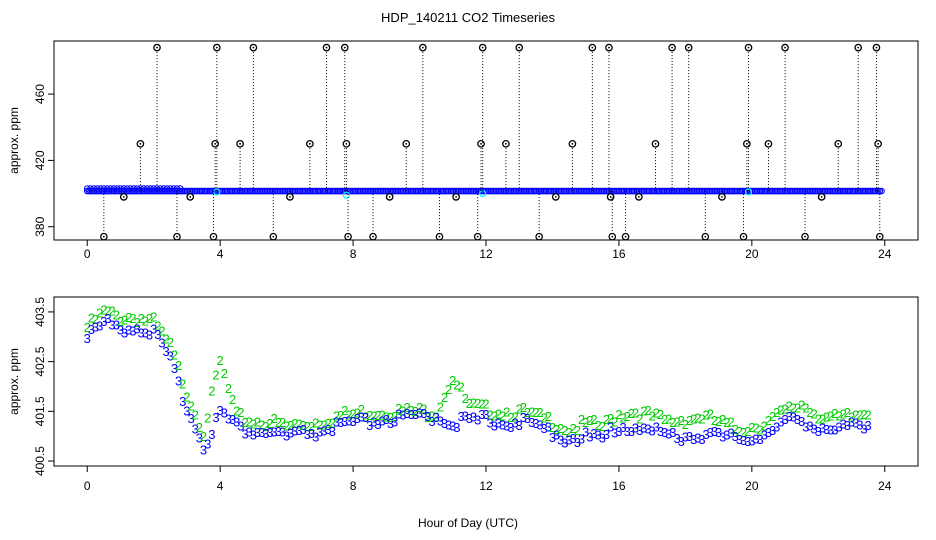  I want to click on x-tick-label: 20, so click(752, 254).